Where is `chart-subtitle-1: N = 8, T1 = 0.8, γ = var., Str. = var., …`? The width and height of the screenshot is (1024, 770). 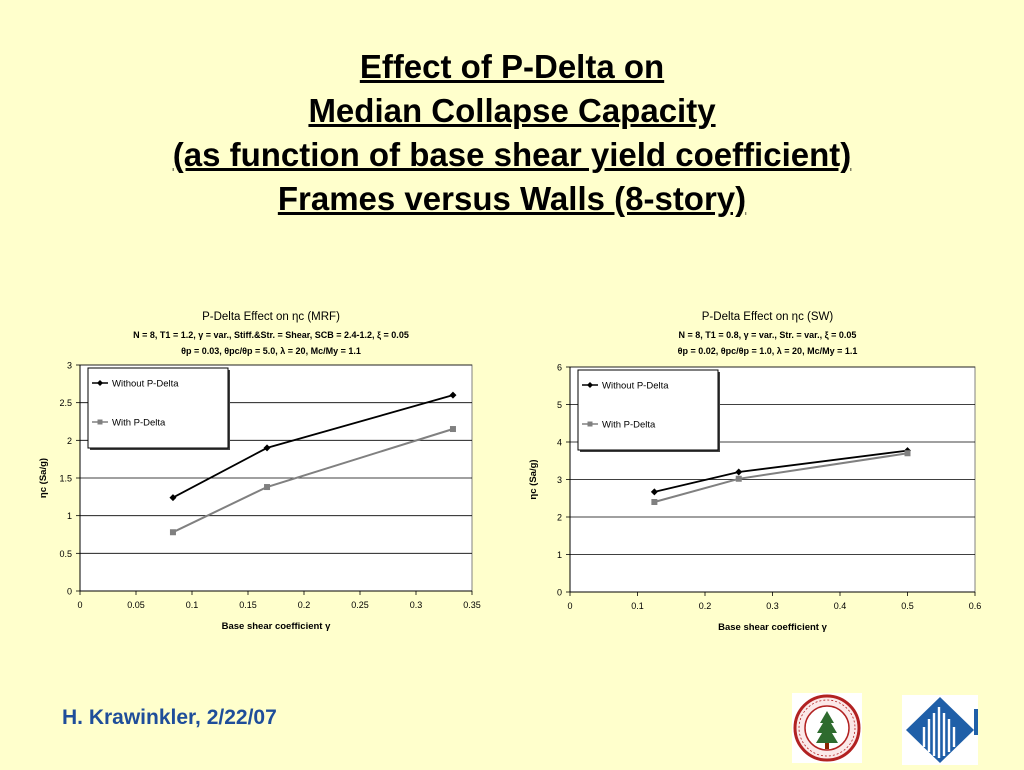 chart-subtitle-1: N = 8, T1 = 0.8, γ = var., Str. = var., … is located at coordinates (768, 335).